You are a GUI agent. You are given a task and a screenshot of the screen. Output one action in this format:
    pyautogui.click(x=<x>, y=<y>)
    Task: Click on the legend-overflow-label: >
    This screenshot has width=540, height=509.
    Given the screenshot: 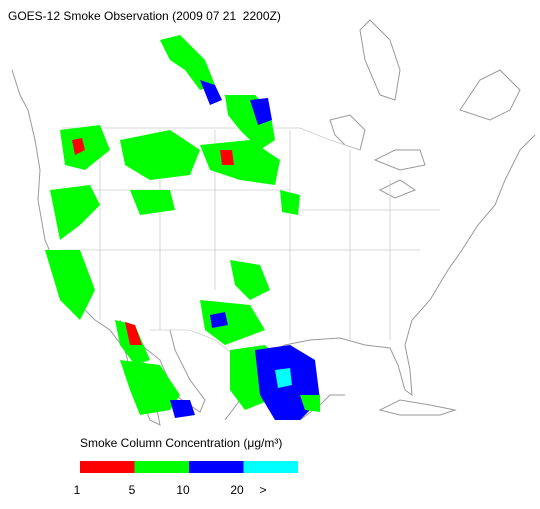 What is the action you would take?
    pyautogui.click(x=262, y=490)
    